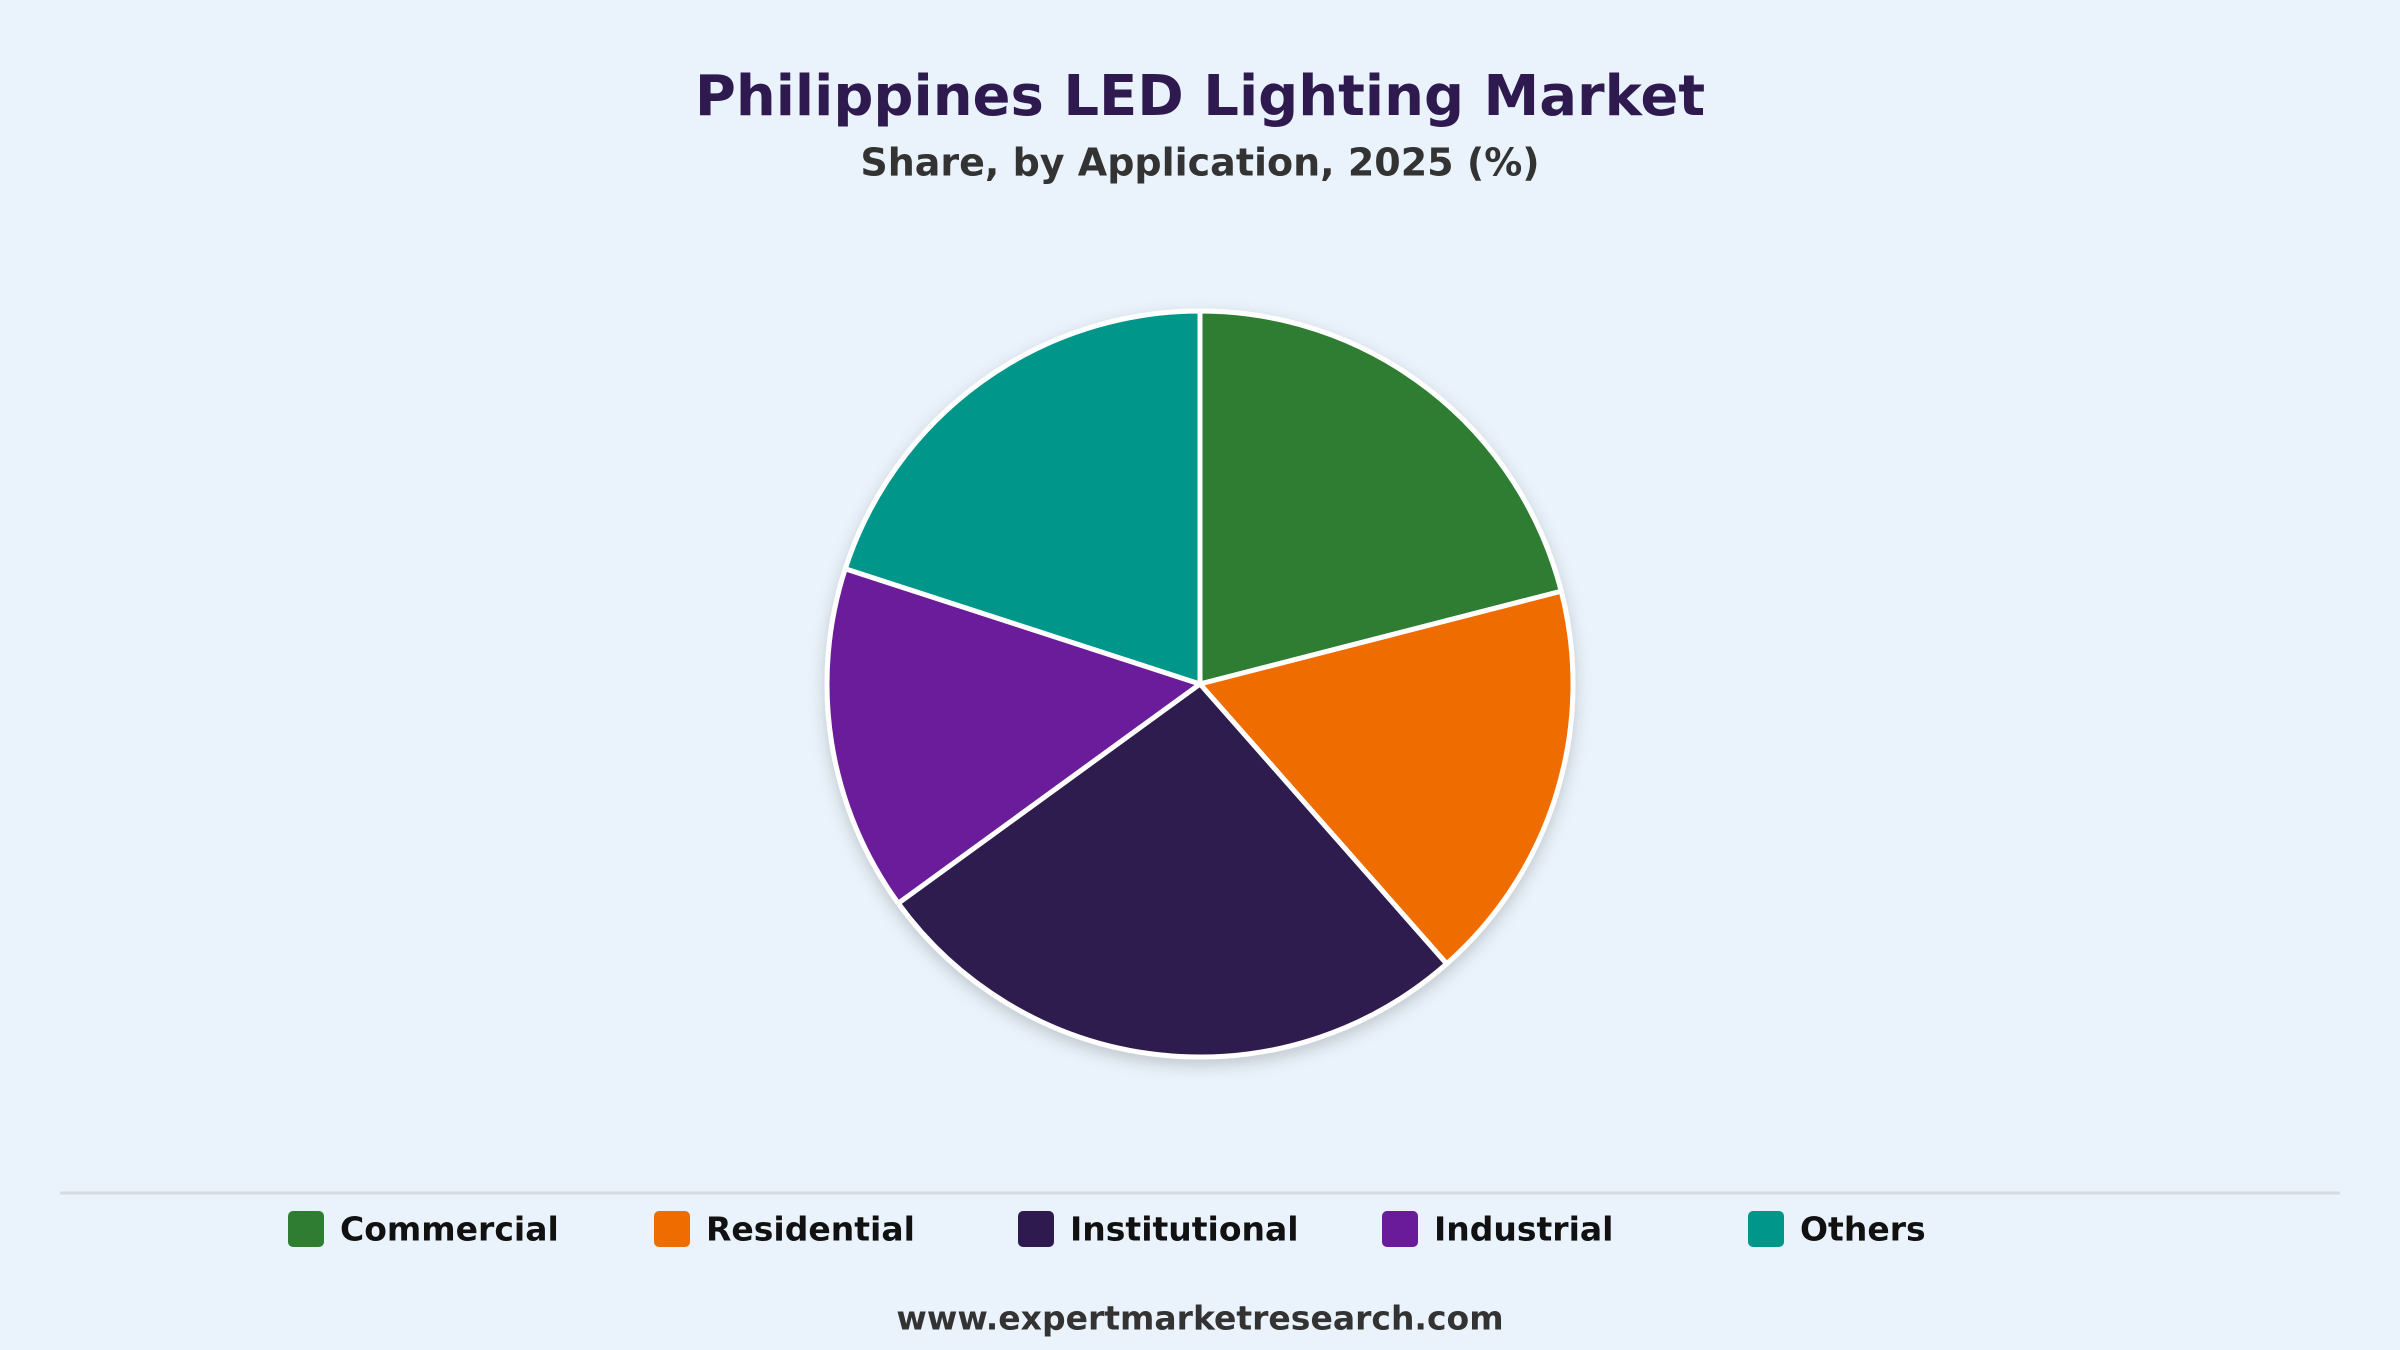 This screenshot has height=1350, width=2400. Describe the element at coordinates (1200, 96) in the screenshot. I see `chart-title: Philippines LED Lighting Market` at that location.